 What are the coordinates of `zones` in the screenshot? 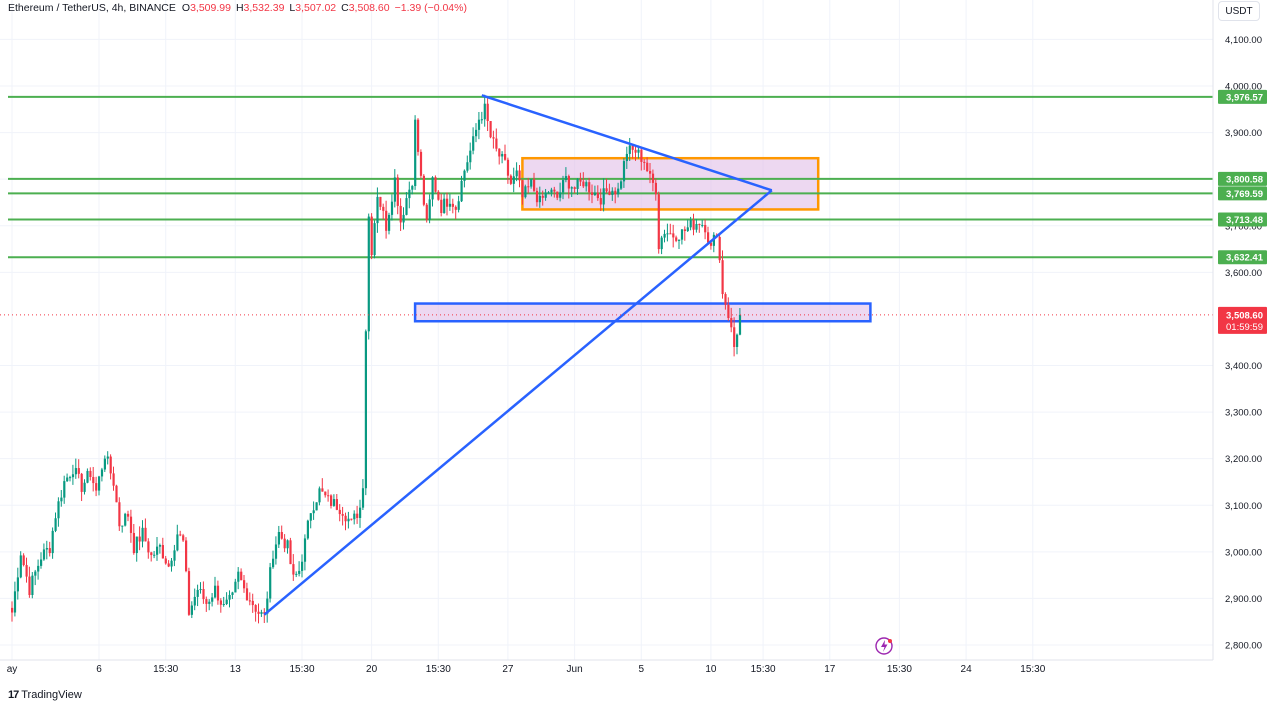 It's located at (642, 239).